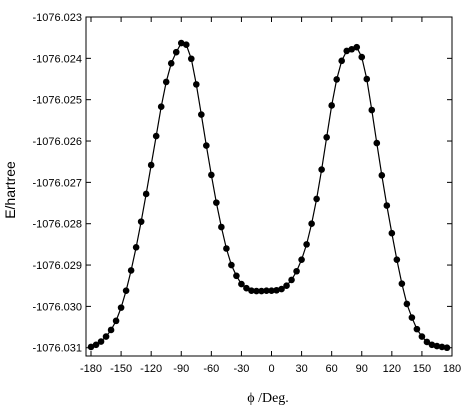  Describe the element at coordinates (362, 369) in the screenshot. I see `x-tick-label: 90` at that location.